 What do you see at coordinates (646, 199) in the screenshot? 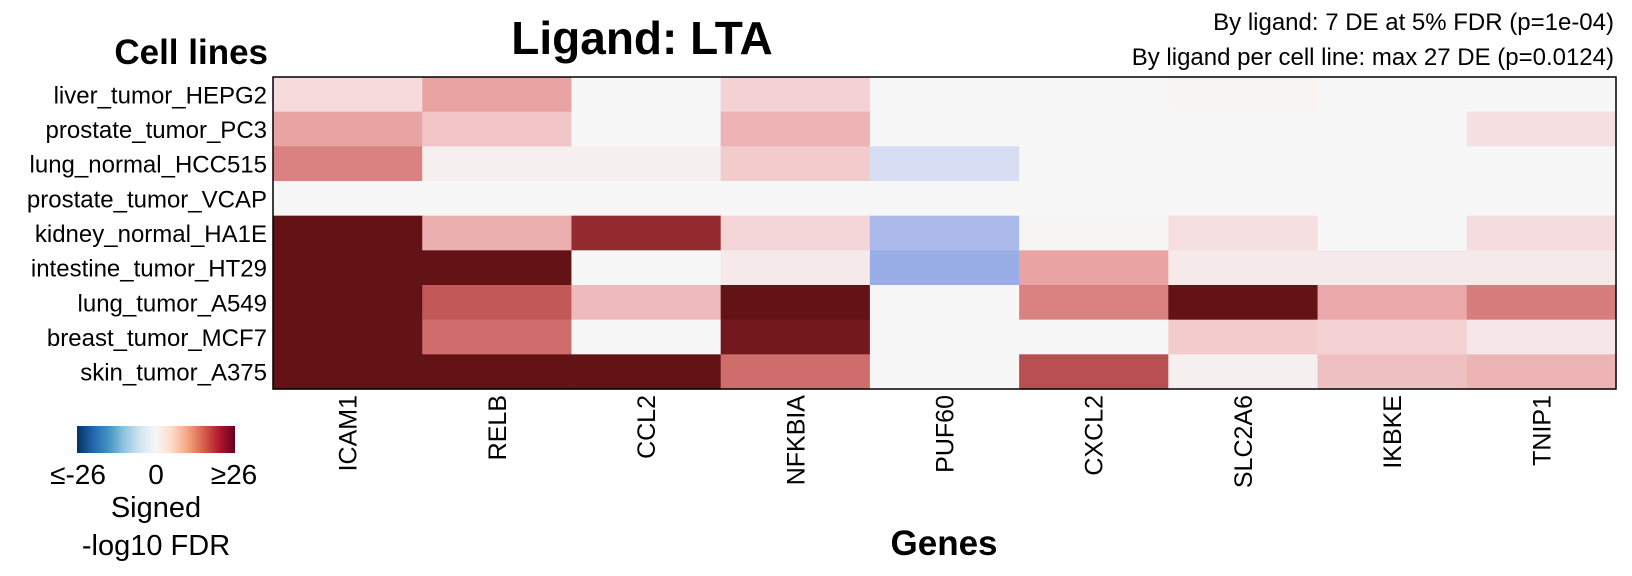
I see `heatmap-cell-prostate_tumor_VCAP-CCL2` at bounding box center [646, 199].